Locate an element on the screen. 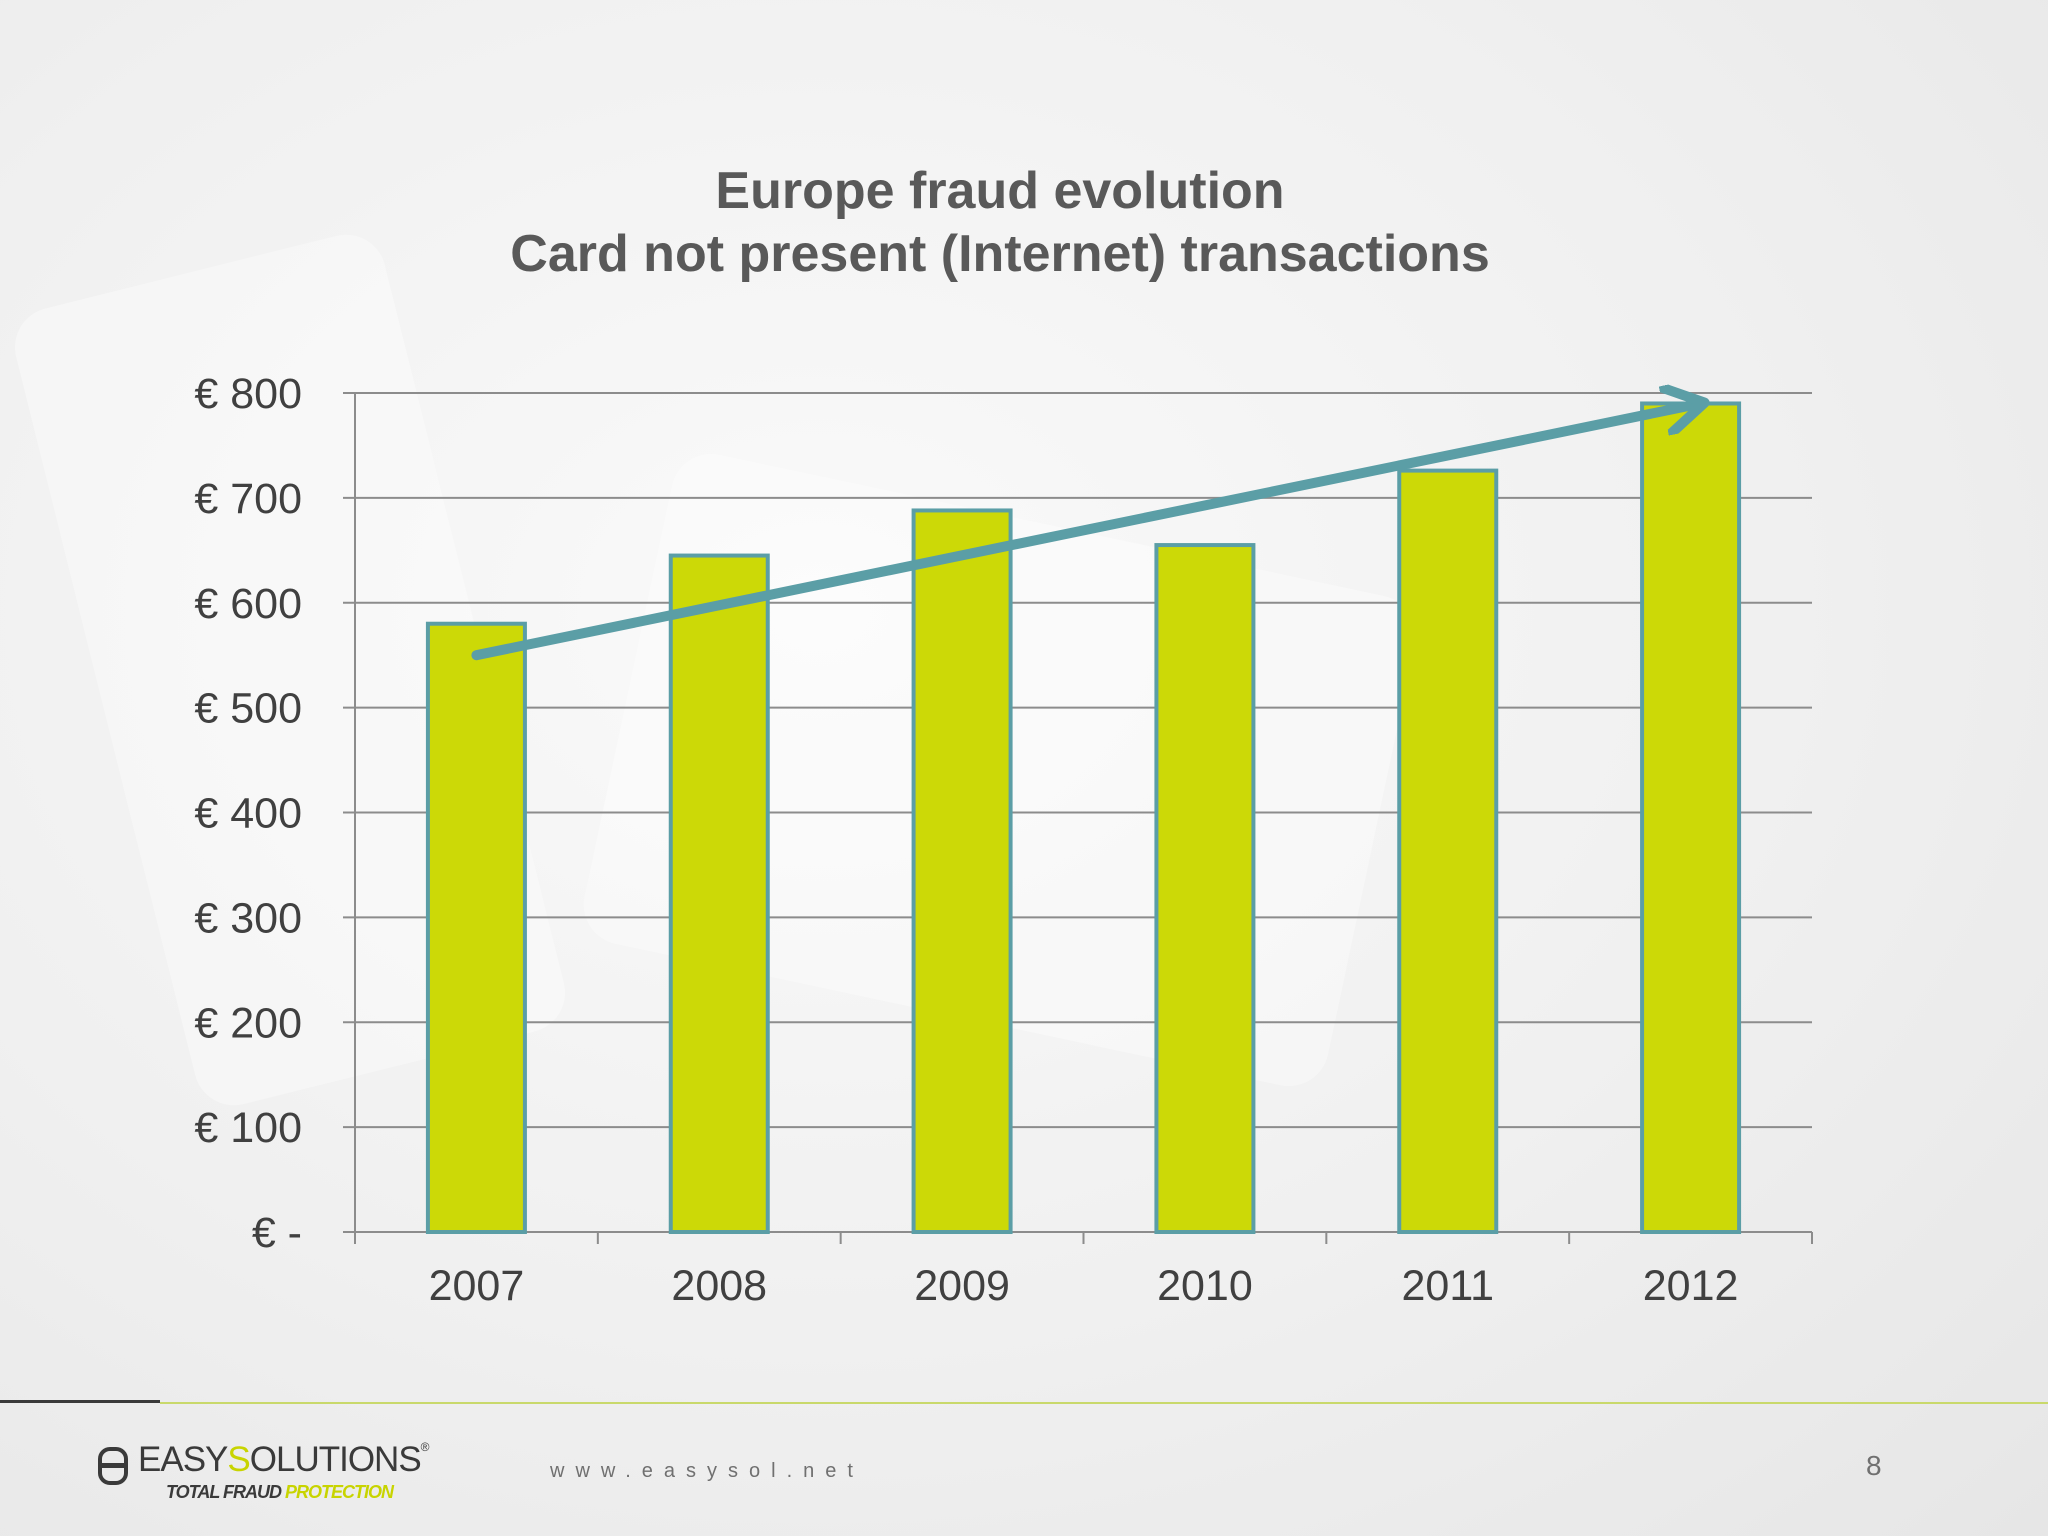 This screenshot has height=1536, width=2048. x-tick-label: 2010 is located at coordinates (1205, 1286).